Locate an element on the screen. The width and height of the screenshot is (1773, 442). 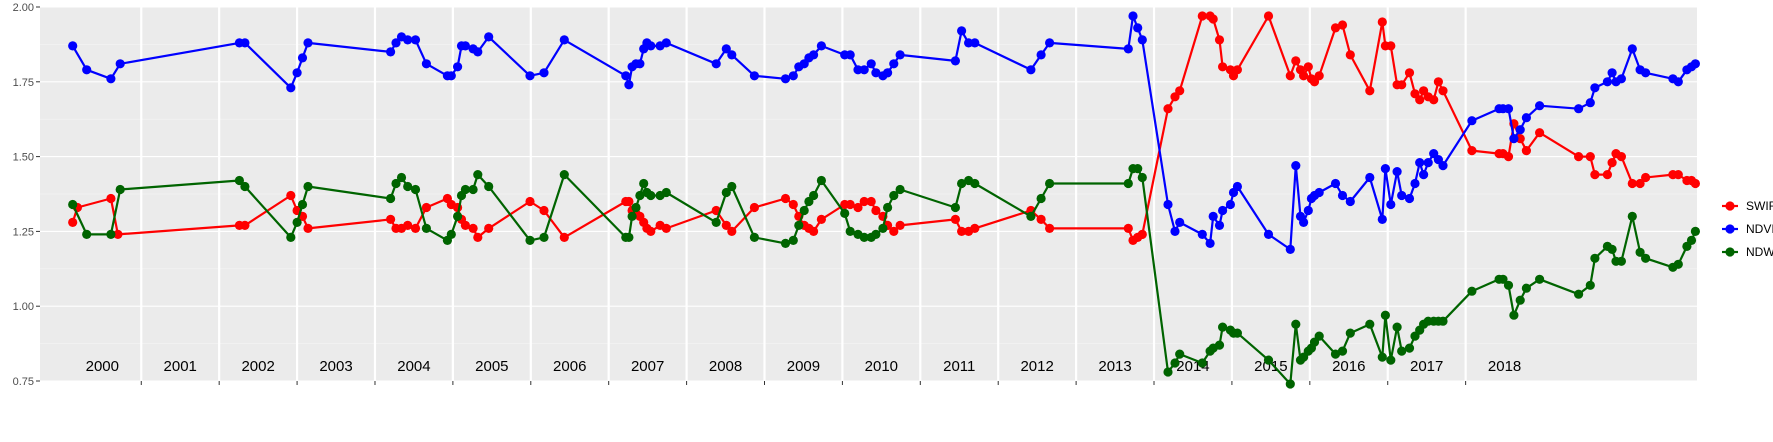
legend-item-ndwi: NDWI is located at coordinates (1747, 252).